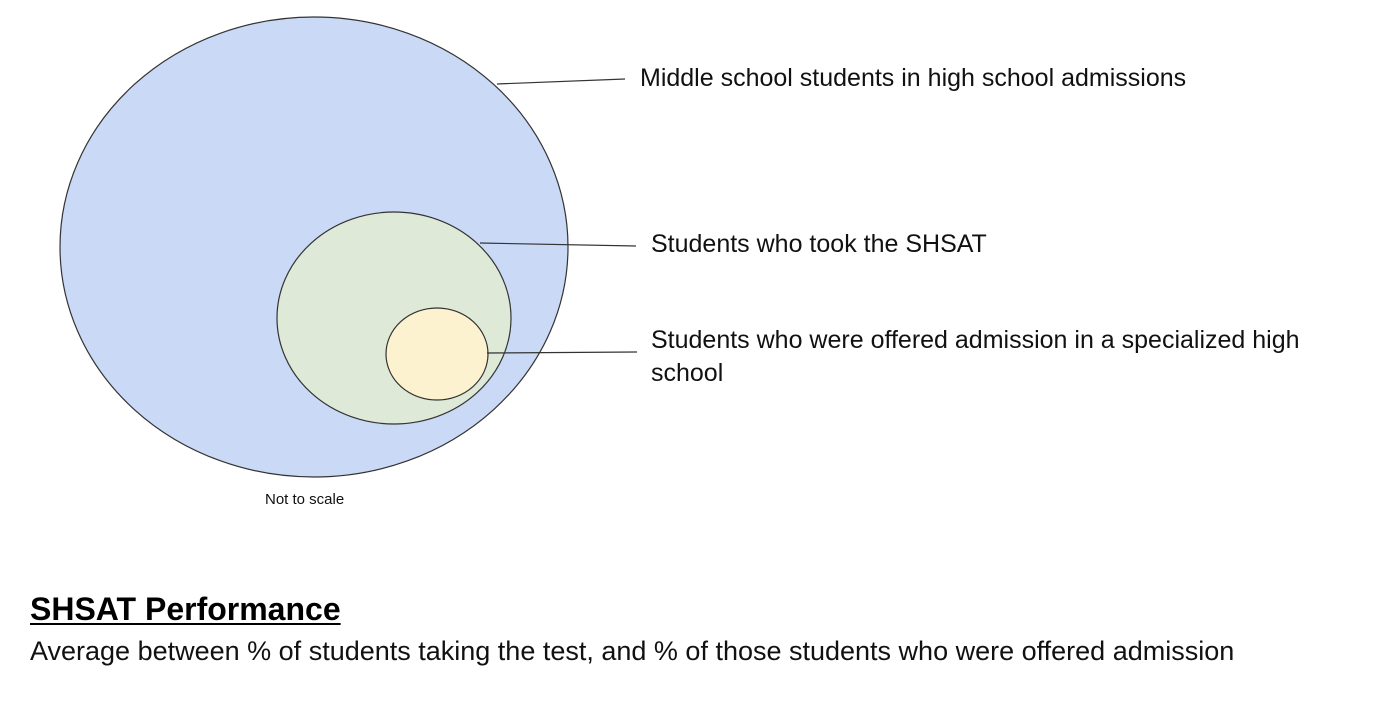 This screenshot has height=704, width=1400. What do you see at coordinates (562, 352) in the screenshot?
I see `inner-leader-line` at bounding box center [562, 352].